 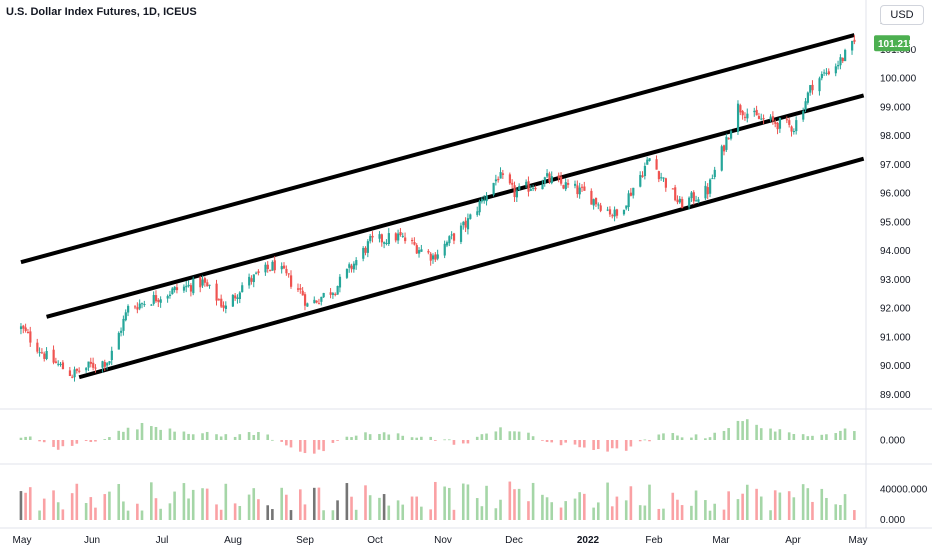 What do you see at coordinates (443, 540) in the screenshot?
I see `x-tick-label: Nov` at bounding box center [443, 540].